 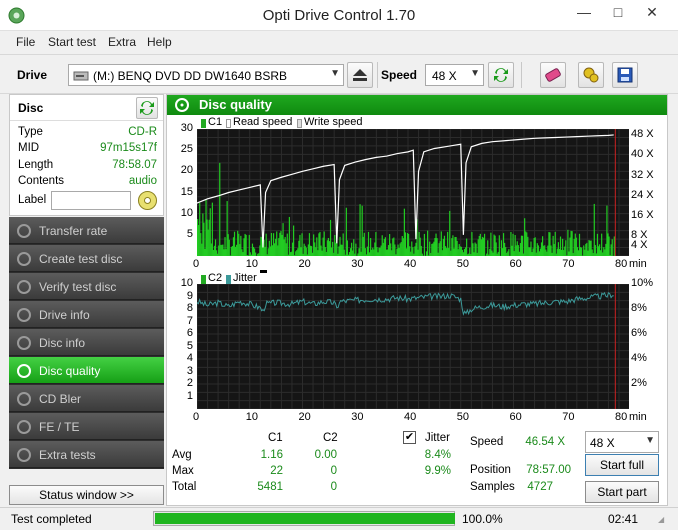 What do you see at coordinates (86, 370) in the screenshot?
I see `nav-disc-quality: Disc quality` at bounding box center [86, 370].